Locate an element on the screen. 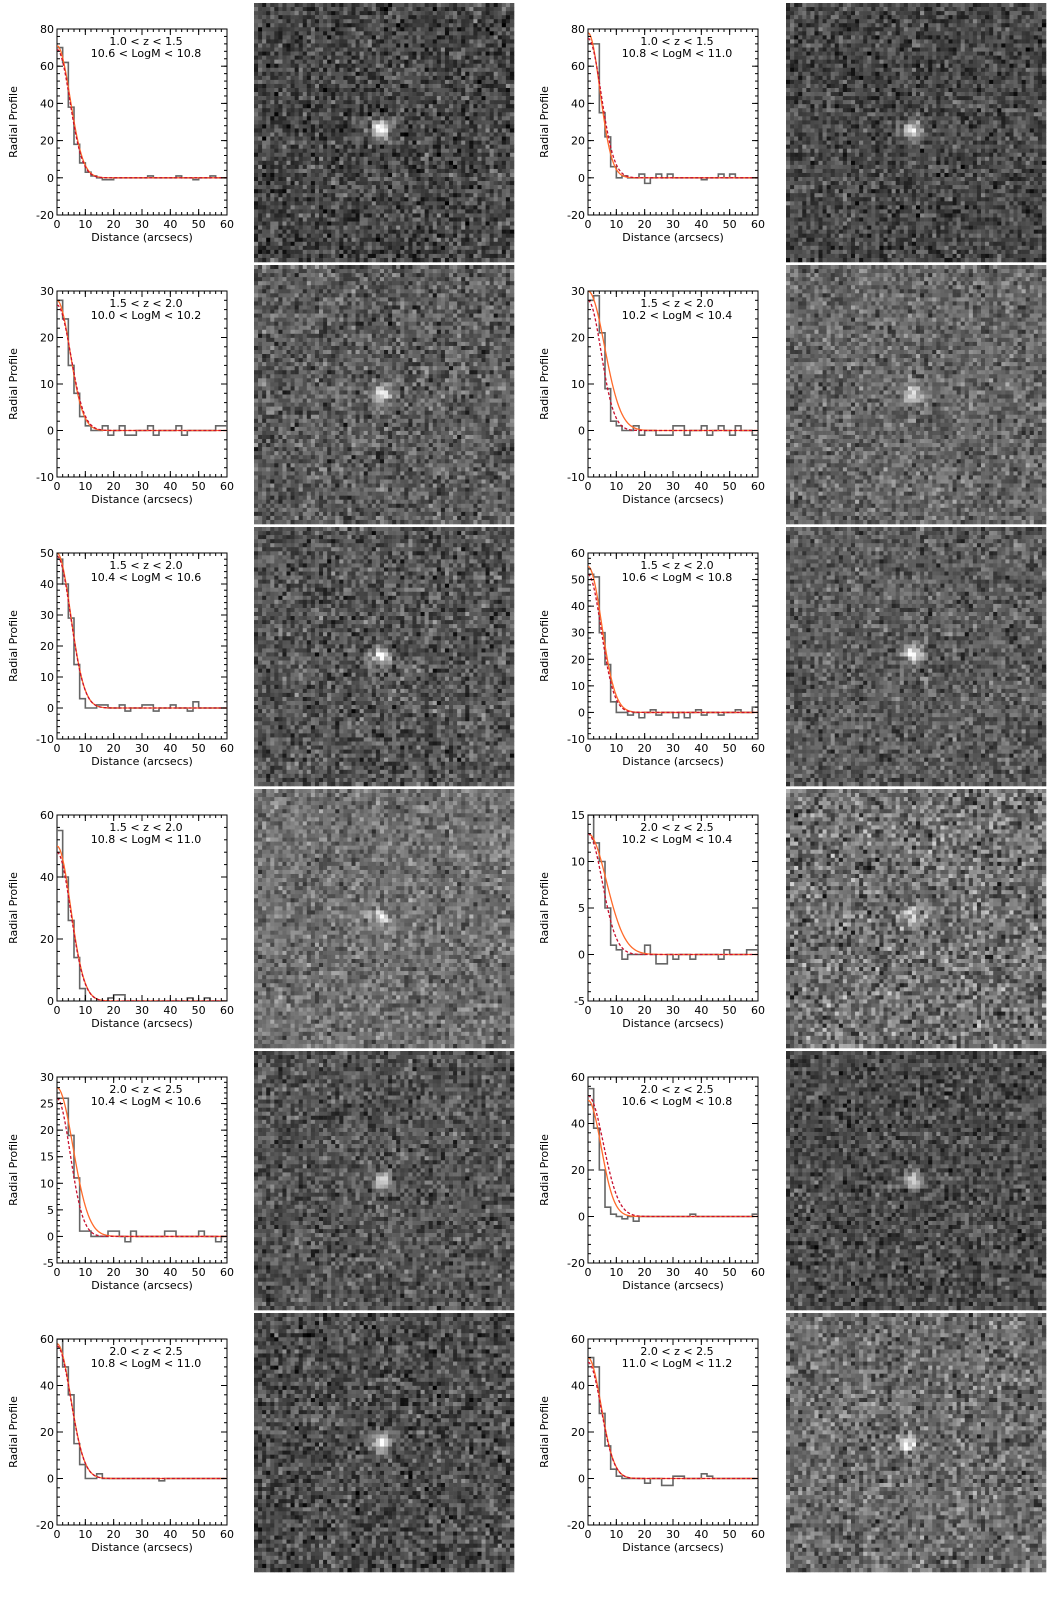  y-tick-label: 50 is located at coordinates (578, 580).